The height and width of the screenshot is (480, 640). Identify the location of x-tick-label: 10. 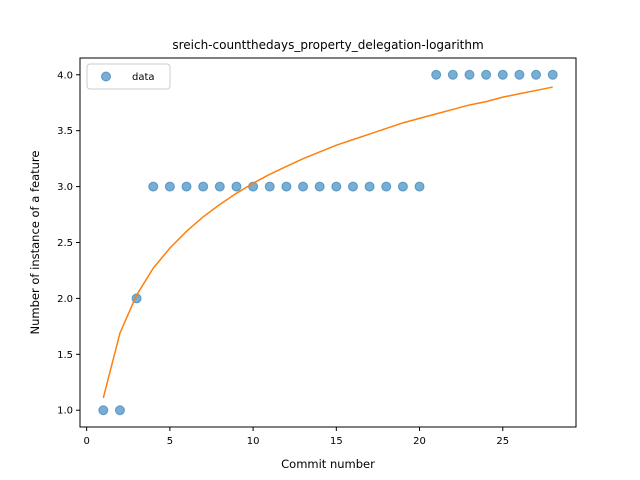
(253, 441).